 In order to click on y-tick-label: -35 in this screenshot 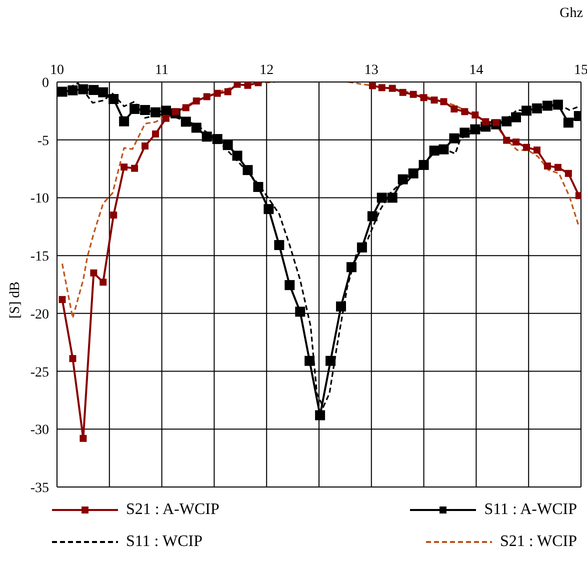, I will do `click(39, 488)`.